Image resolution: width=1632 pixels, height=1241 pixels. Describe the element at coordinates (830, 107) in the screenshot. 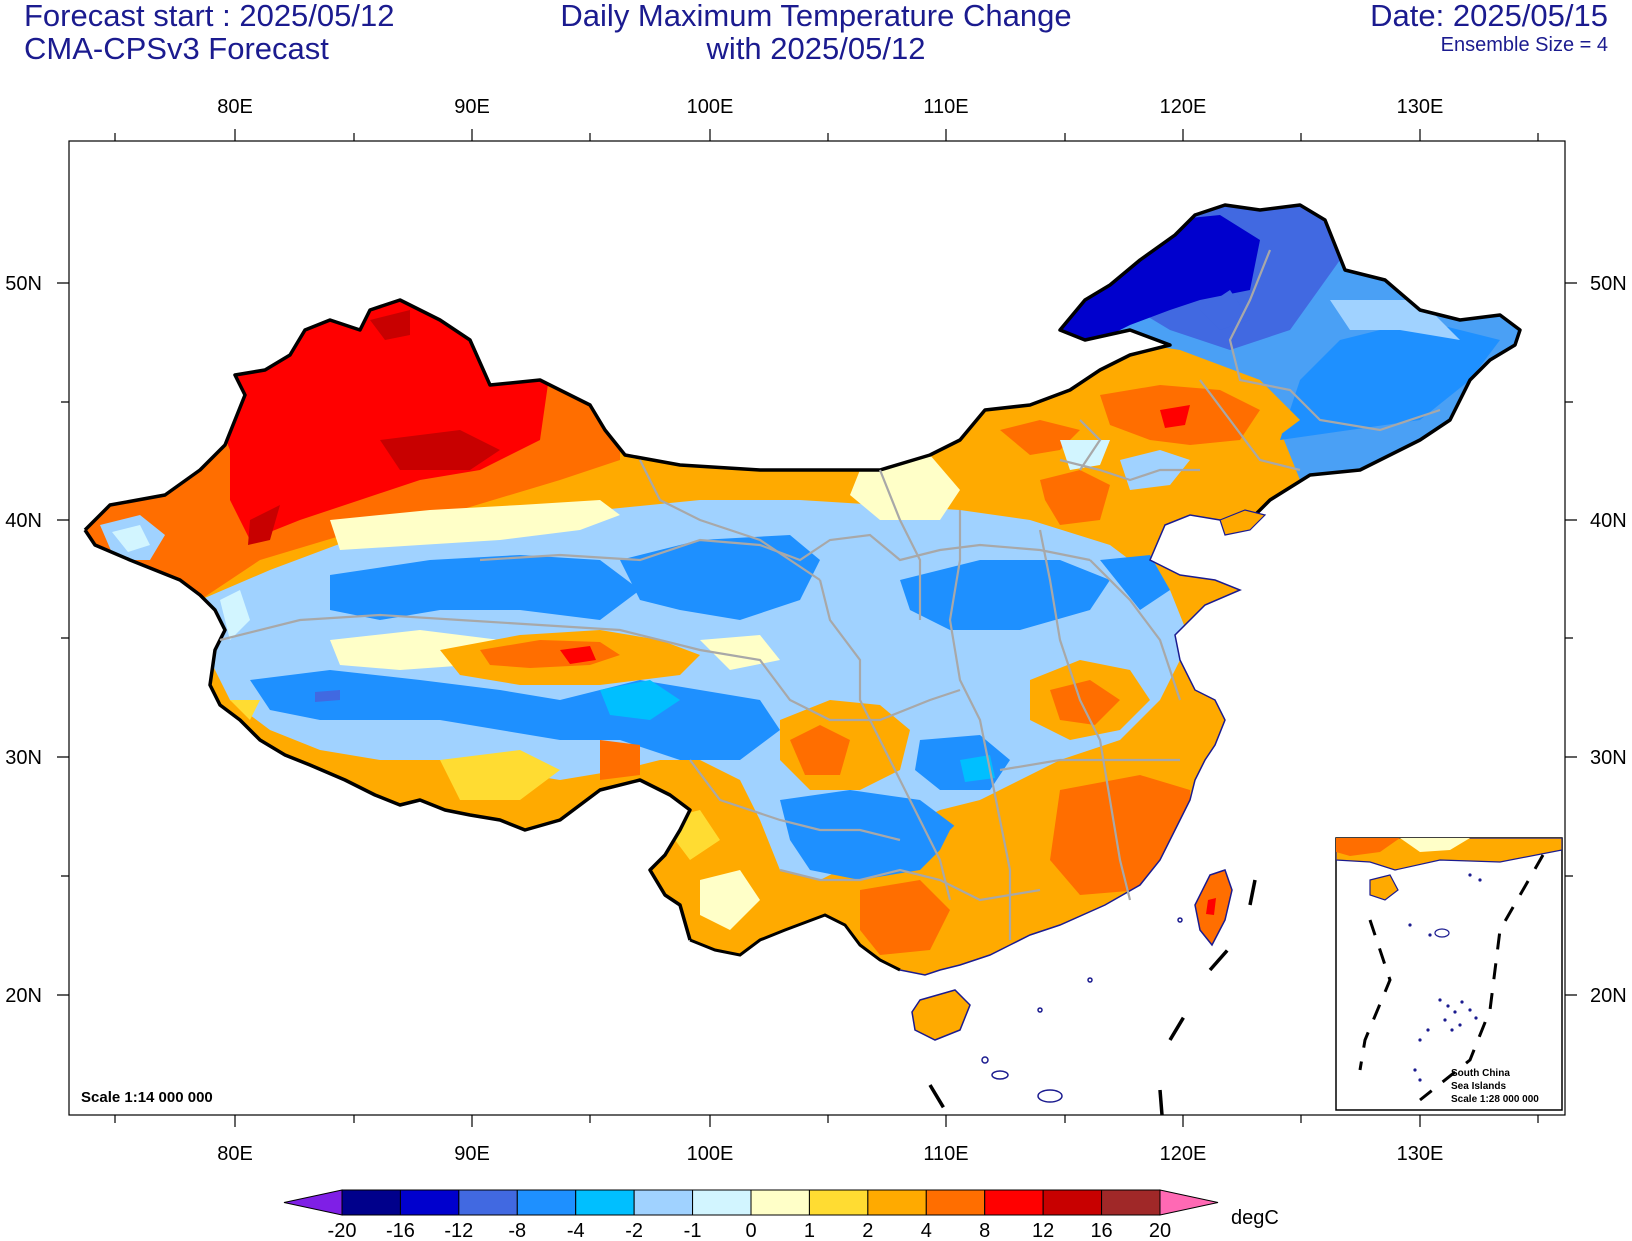

I see `longitude-labels-top: 80E 90E 100E 110E 120E 130E` at that location.